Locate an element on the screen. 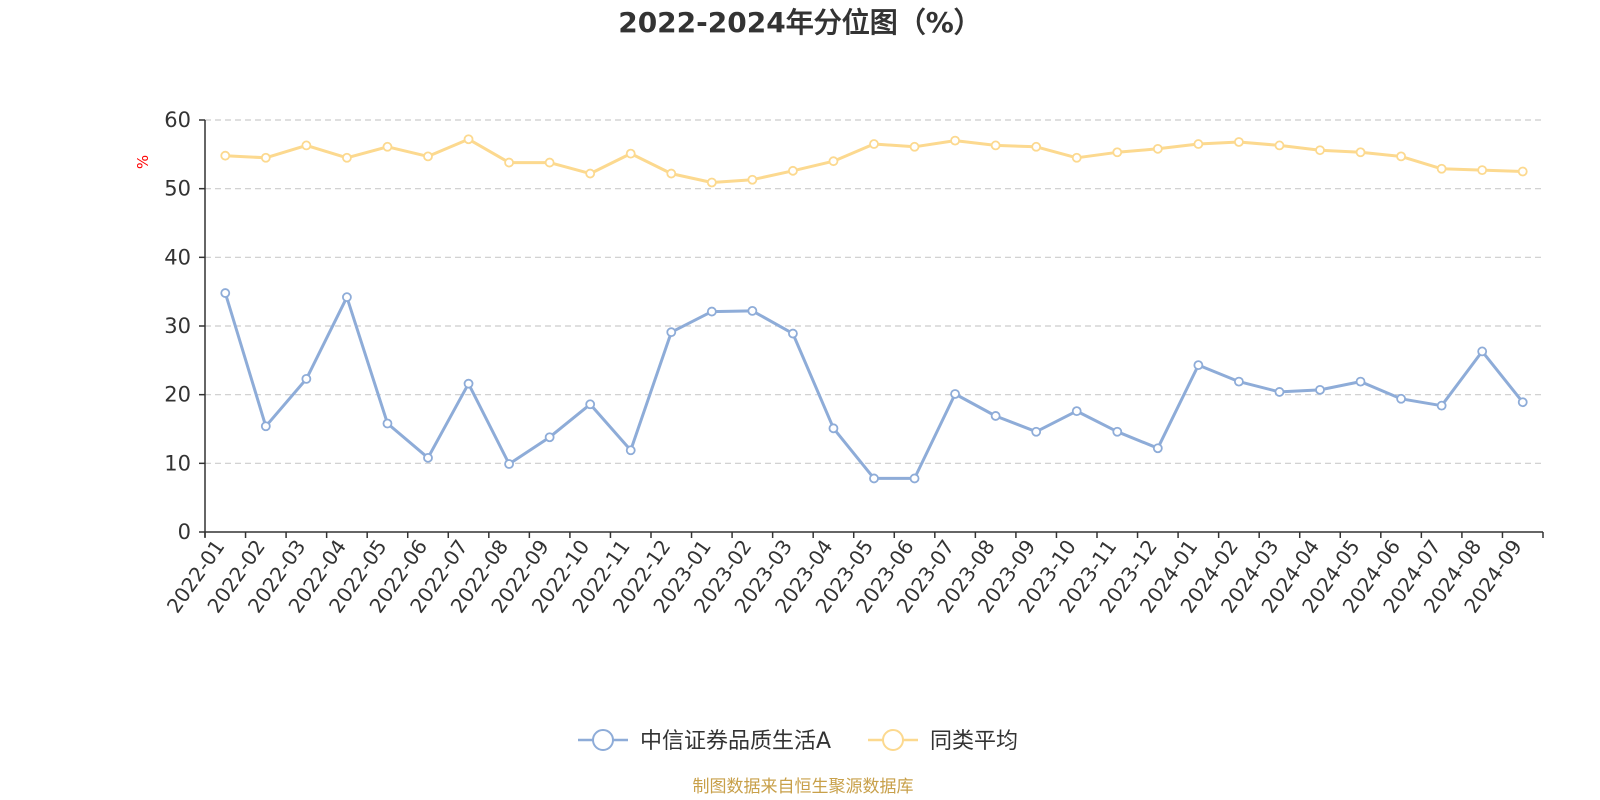 This screenshot has width=1600, height=800. y-tick-label: 20 is located at coordinates (177, 395).